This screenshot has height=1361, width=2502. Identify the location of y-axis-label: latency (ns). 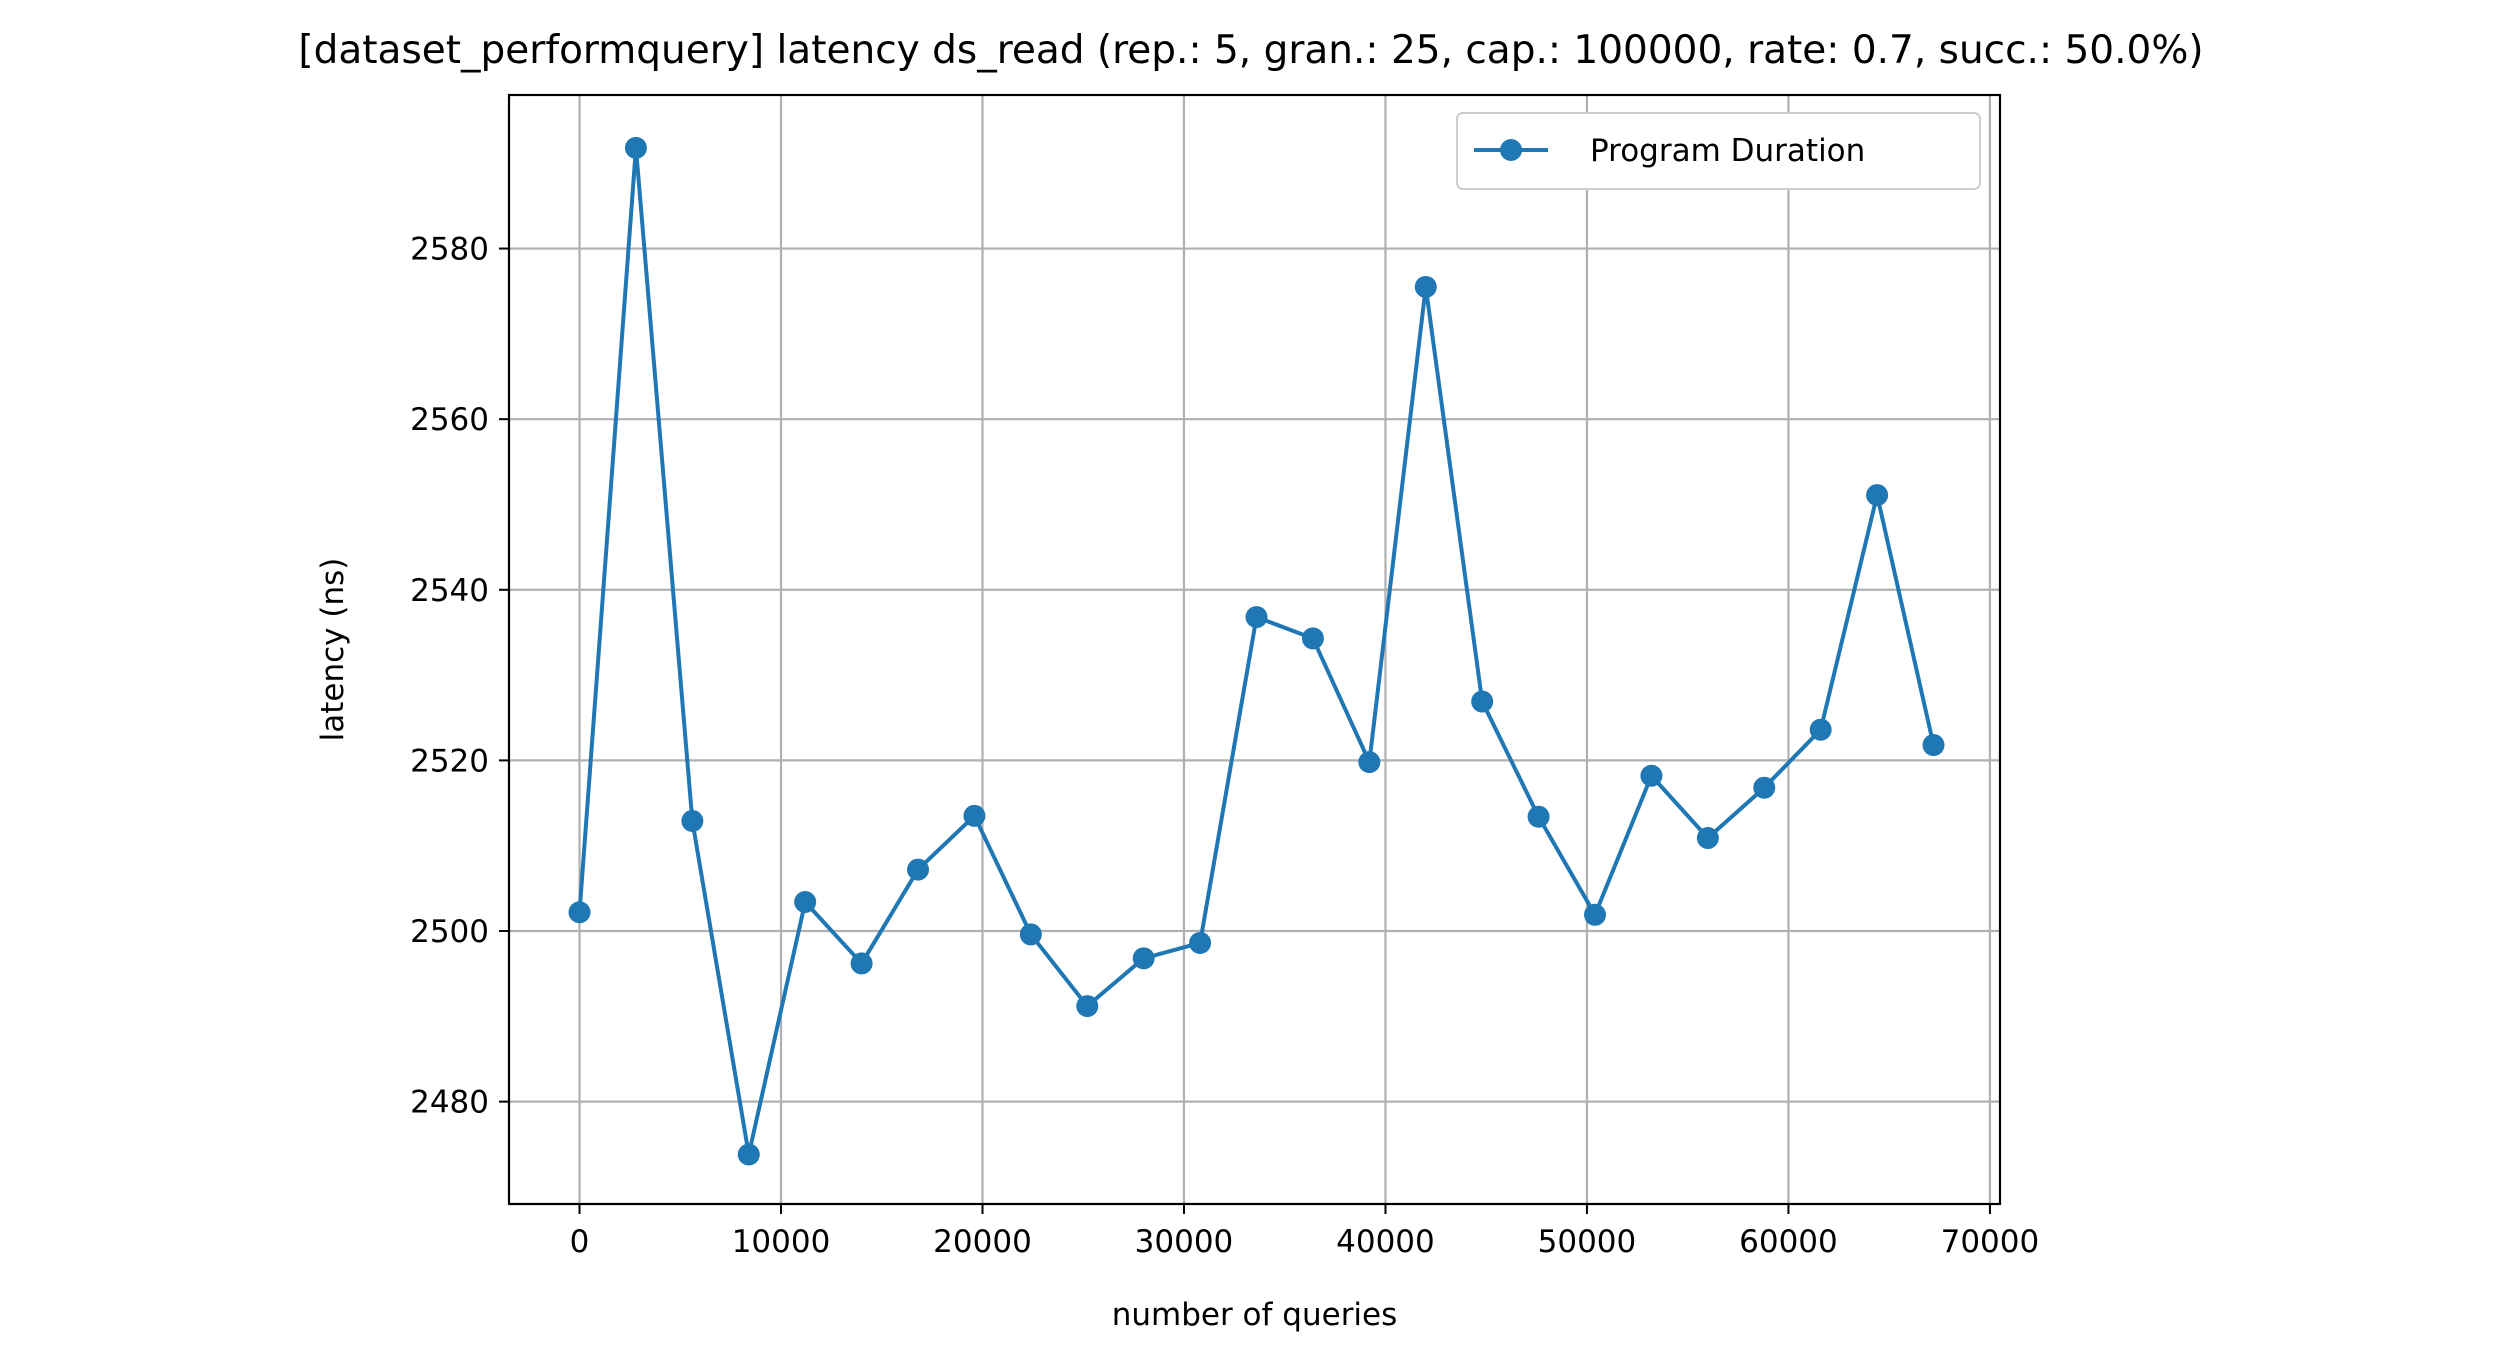
(333, 650).